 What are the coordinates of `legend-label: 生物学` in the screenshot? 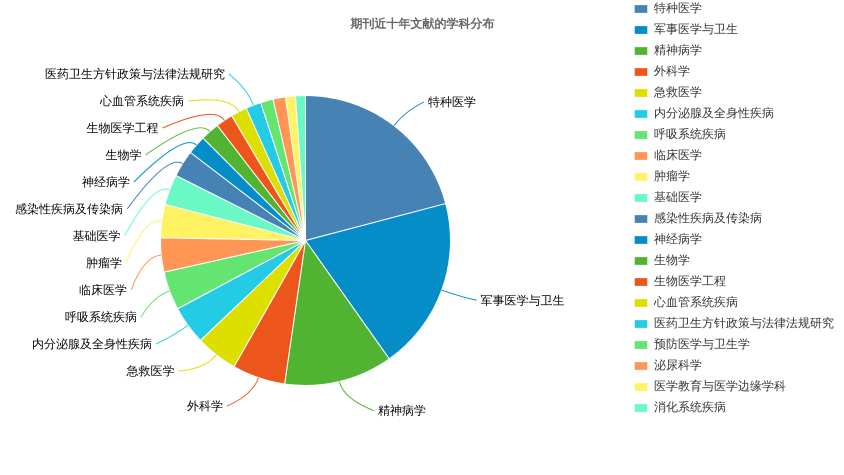 It's located at (672, 260).